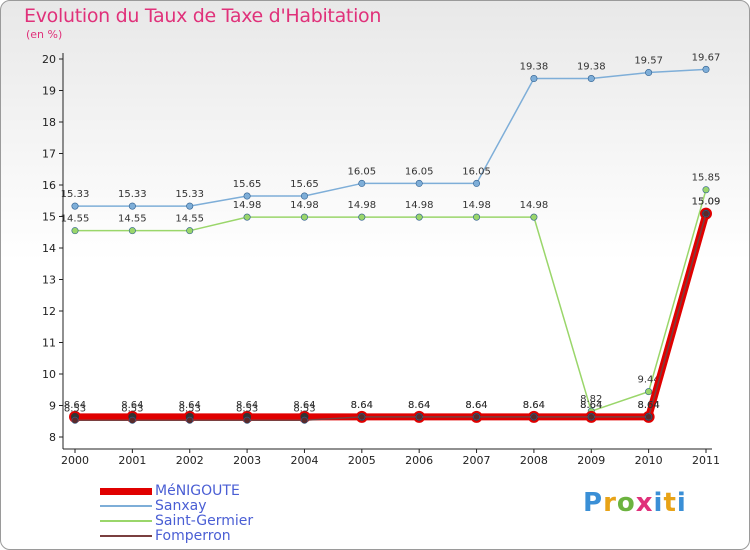  What do you see at coordinates (203, 16) in the screenshot?
I see `chart-title: Evolution du Taux de Taxe d'Habitation` at bounding box center [203, 16].